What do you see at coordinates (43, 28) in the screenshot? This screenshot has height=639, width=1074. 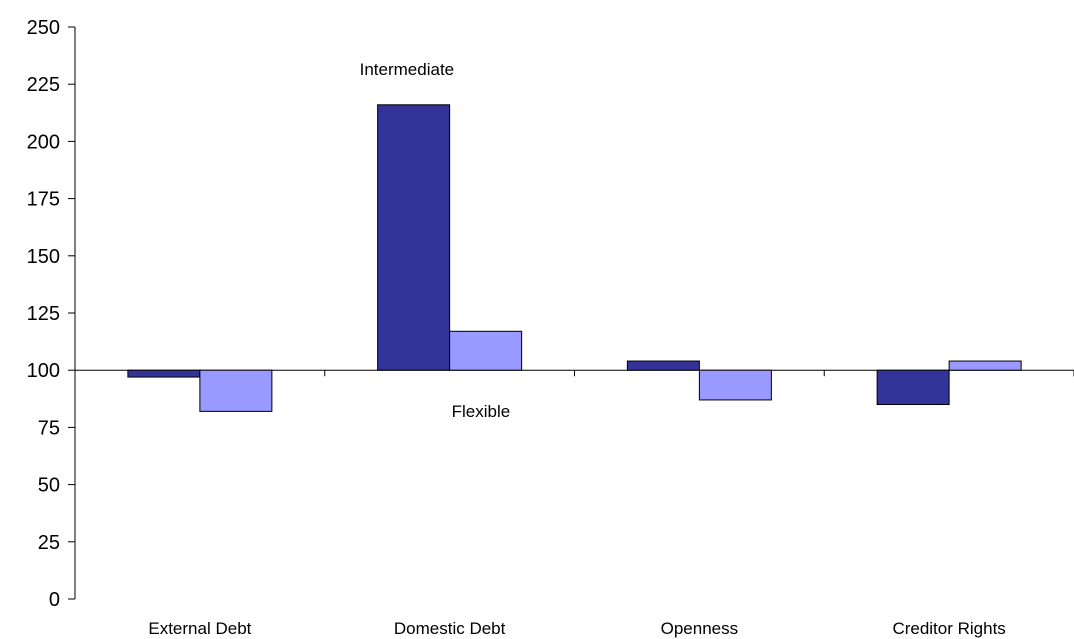 I see `y-tick-label: 250` at bounding box center [43, 28].